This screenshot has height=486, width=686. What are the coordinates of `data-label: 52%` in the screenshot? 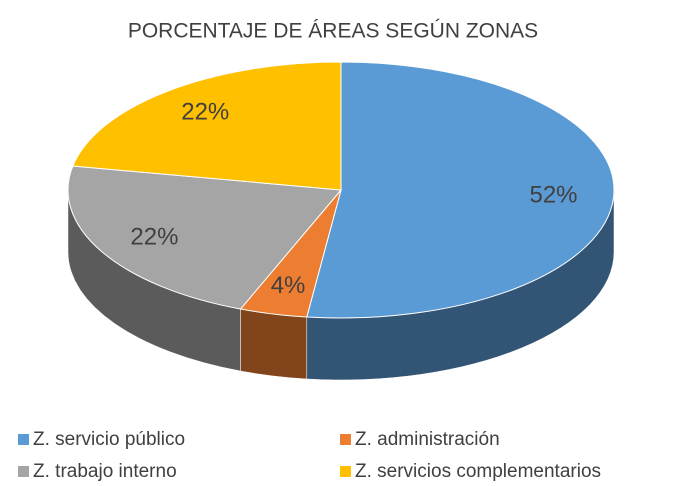 It's located at (553, 195).